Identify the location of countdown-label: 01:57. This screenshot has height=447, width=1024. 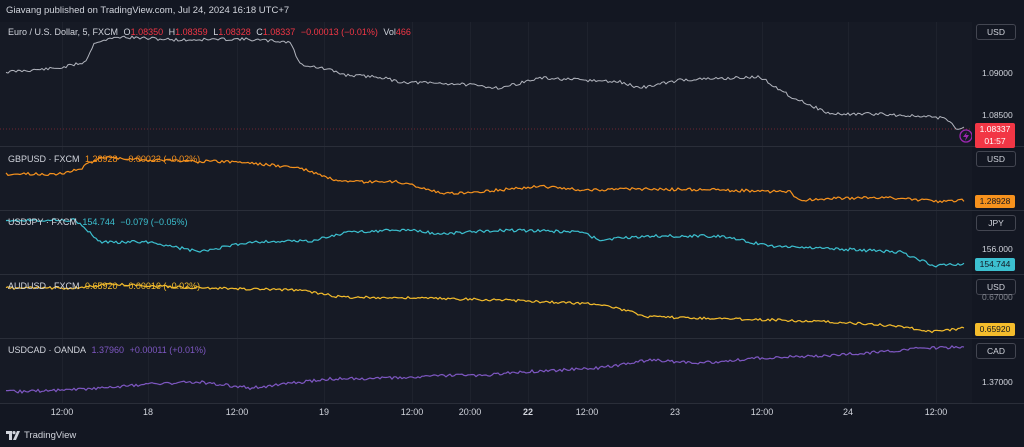
(995, 141).